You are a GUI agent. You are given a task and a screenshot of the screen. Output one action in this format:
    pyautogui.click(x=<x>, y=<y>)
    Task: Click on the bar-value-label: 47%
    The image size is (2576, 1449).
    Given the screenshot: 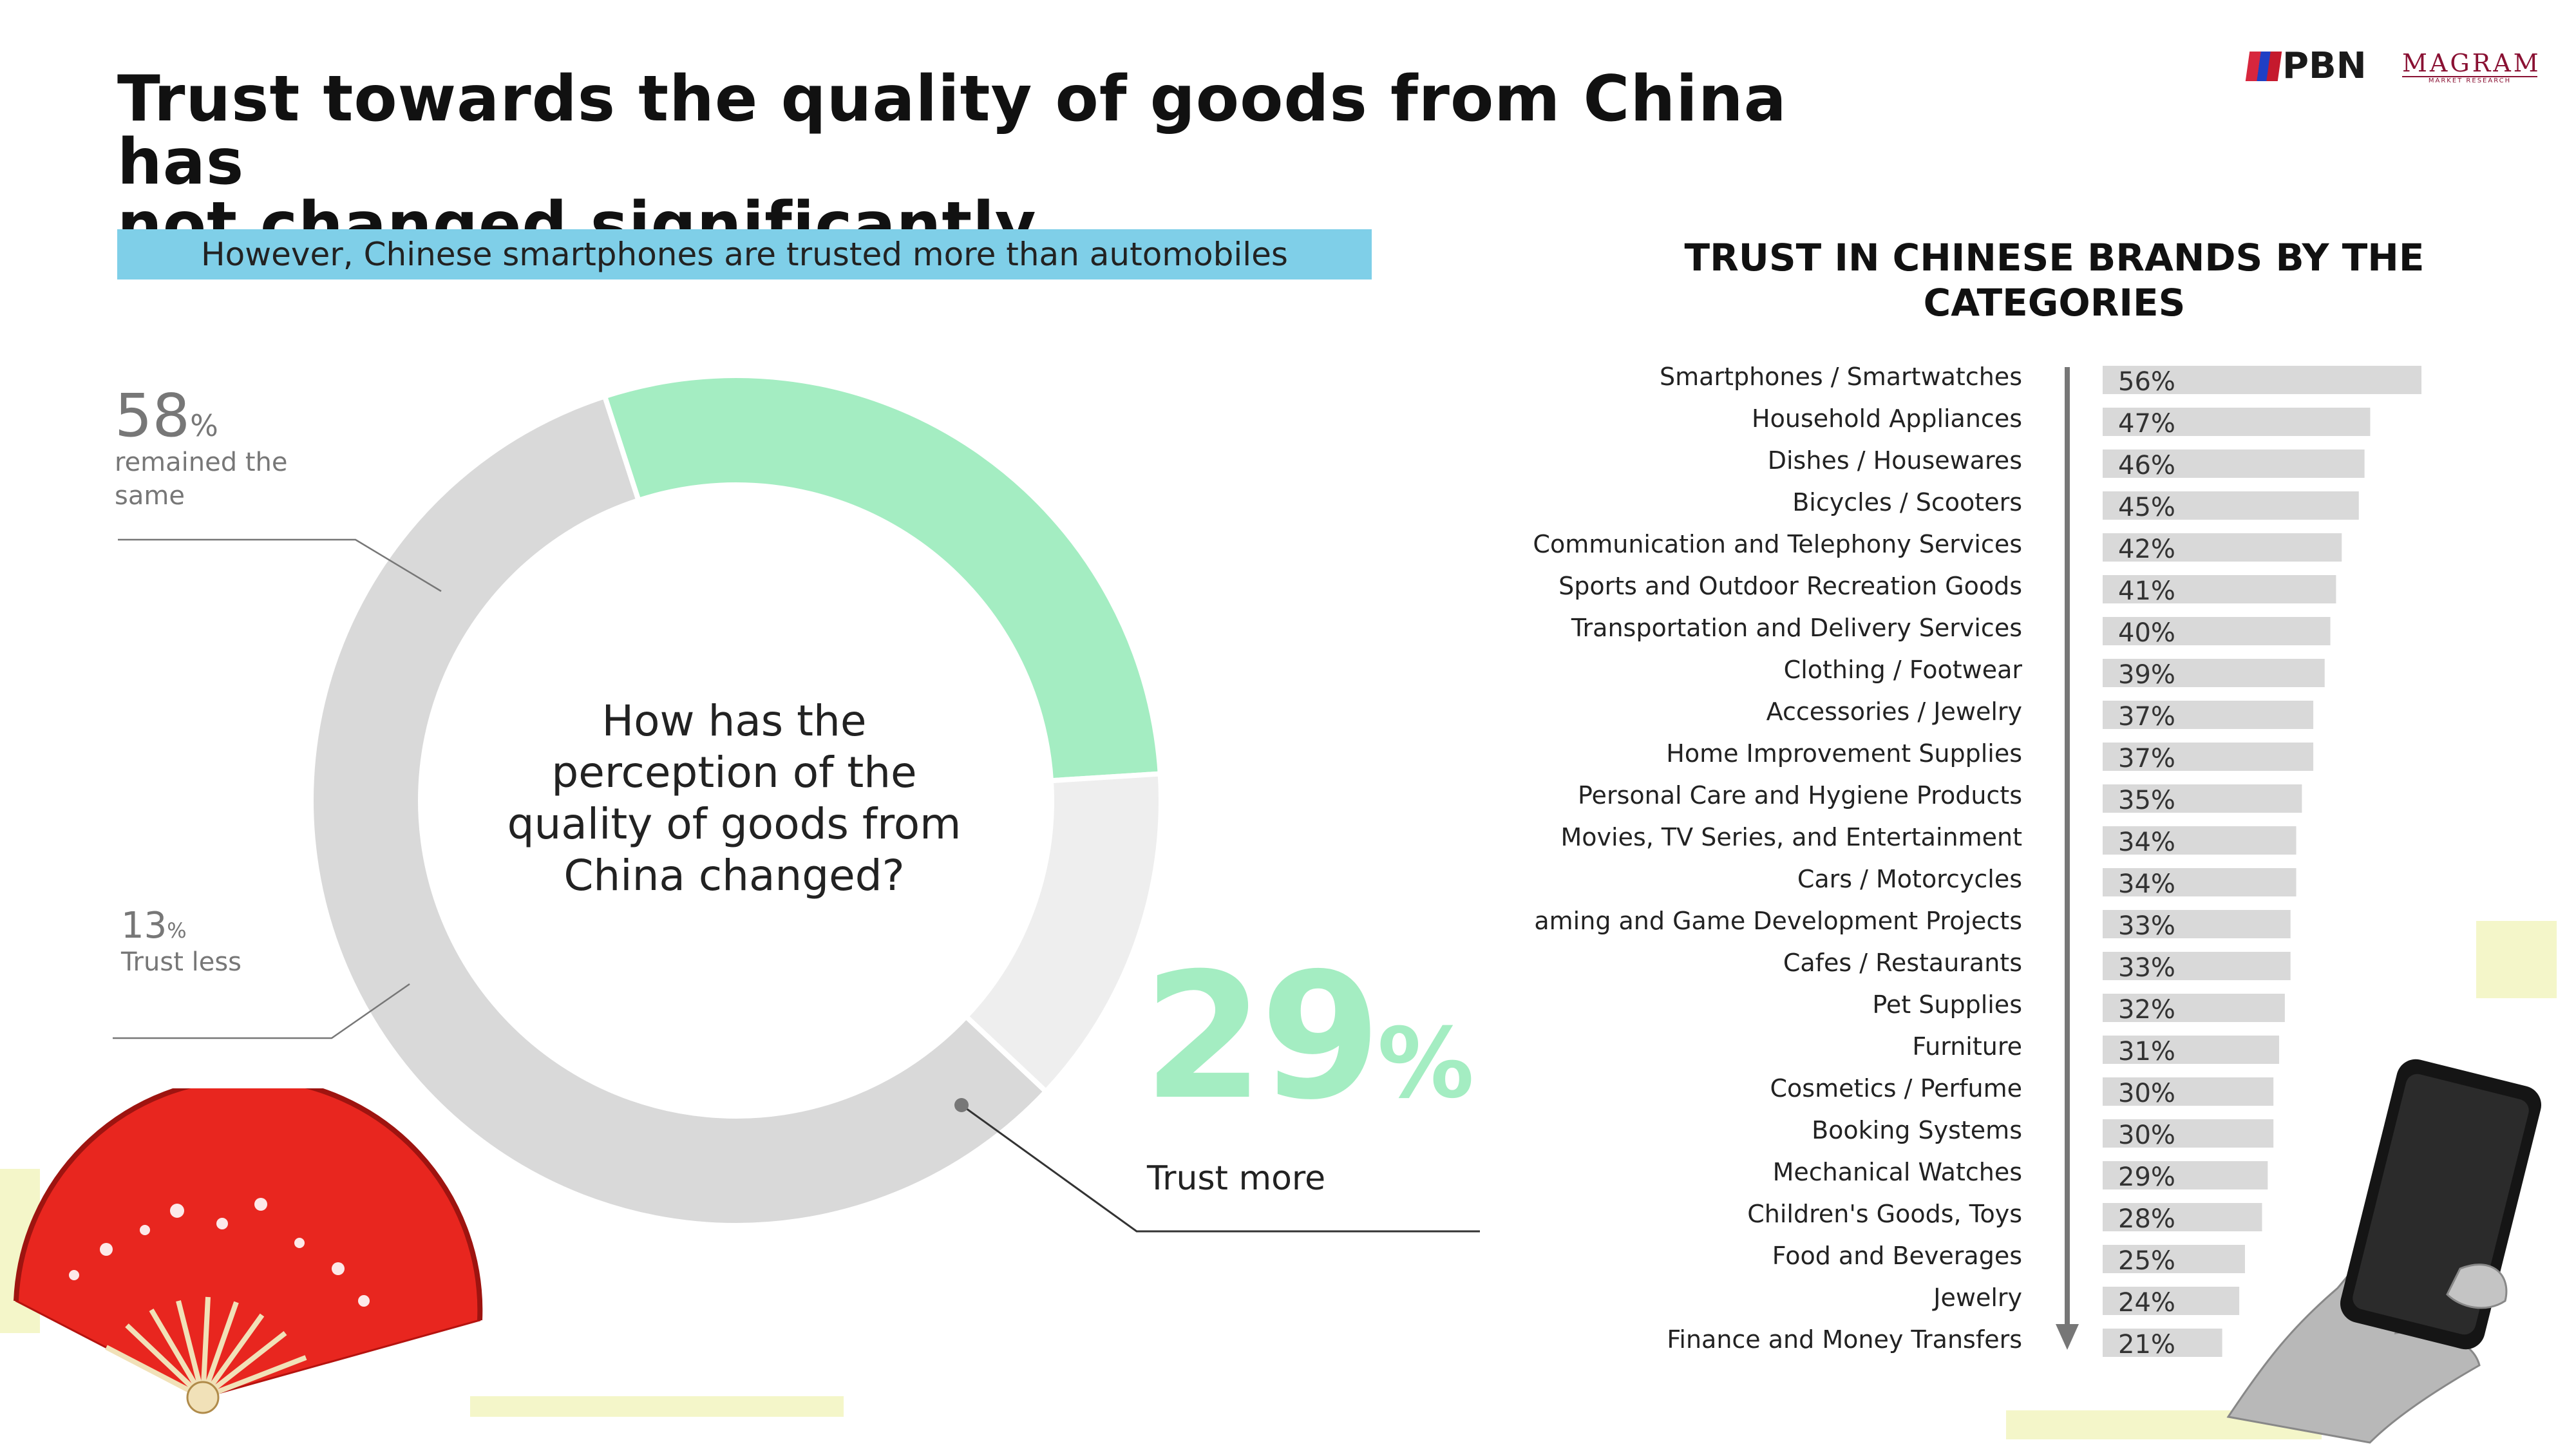 What is the action you would take?
    pyautogui.click(x=2146, y=424)
    